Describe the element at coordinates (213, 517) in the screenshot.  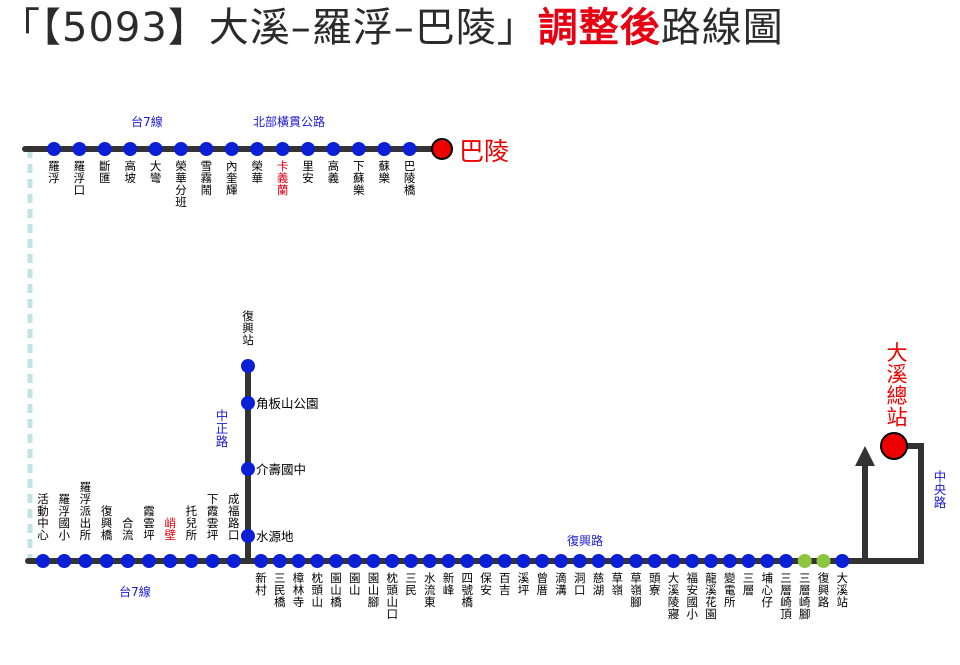
I see `stop-label: 下霞雲坪` at that location.